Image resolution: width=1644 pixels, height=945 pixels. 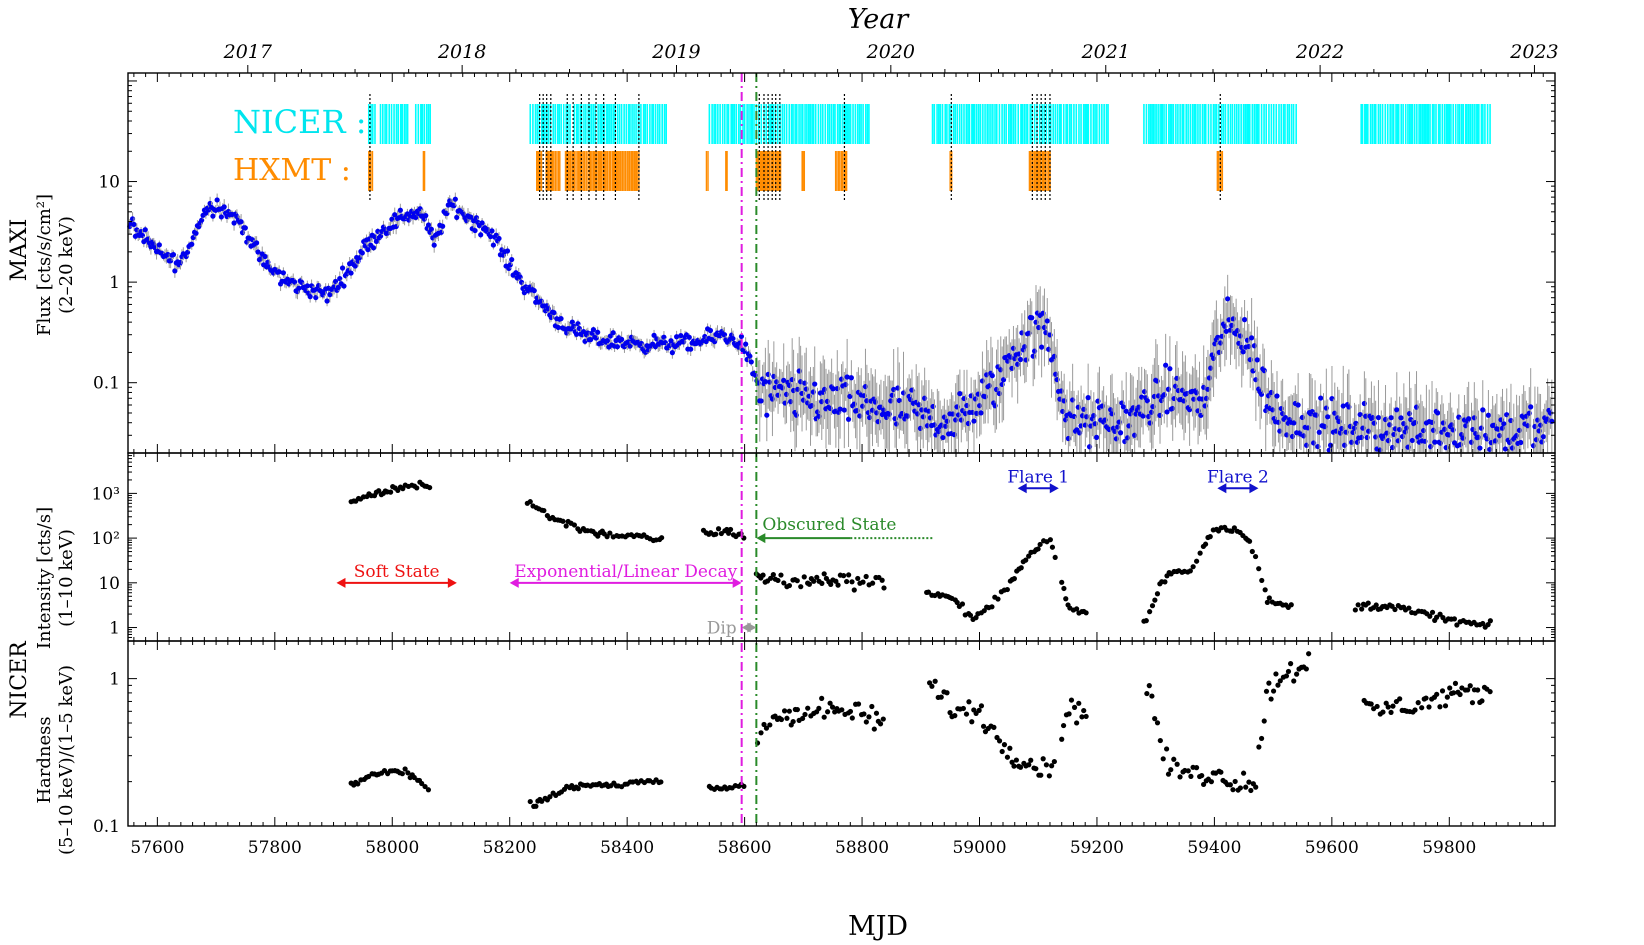 What do you see at coordinates (292, 170) in the screenshot?
I see `hxmt-obs-label: HXMT :` at bounding box center [292, 170].